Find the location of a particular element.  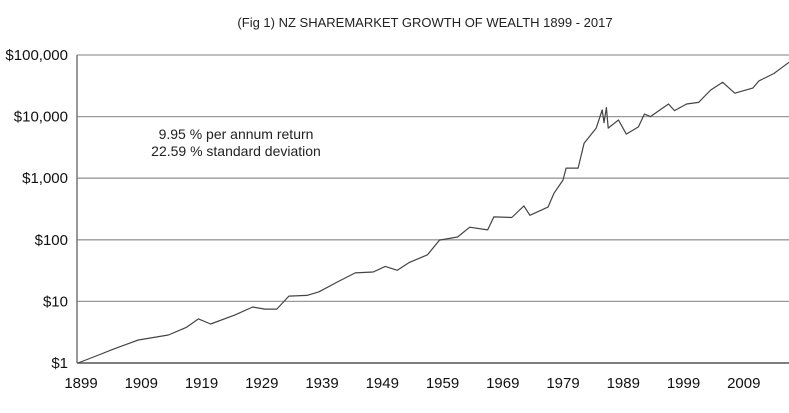

y-tick-label: $1,000 is located at coordinates (45, 178).